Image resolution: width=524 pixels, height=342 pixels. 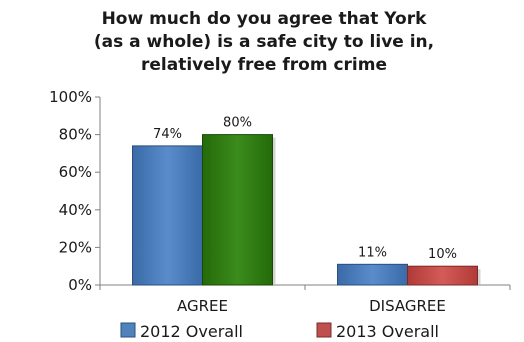 I want to click on category-label-agree: AGREE, so click(x=202, y=306).